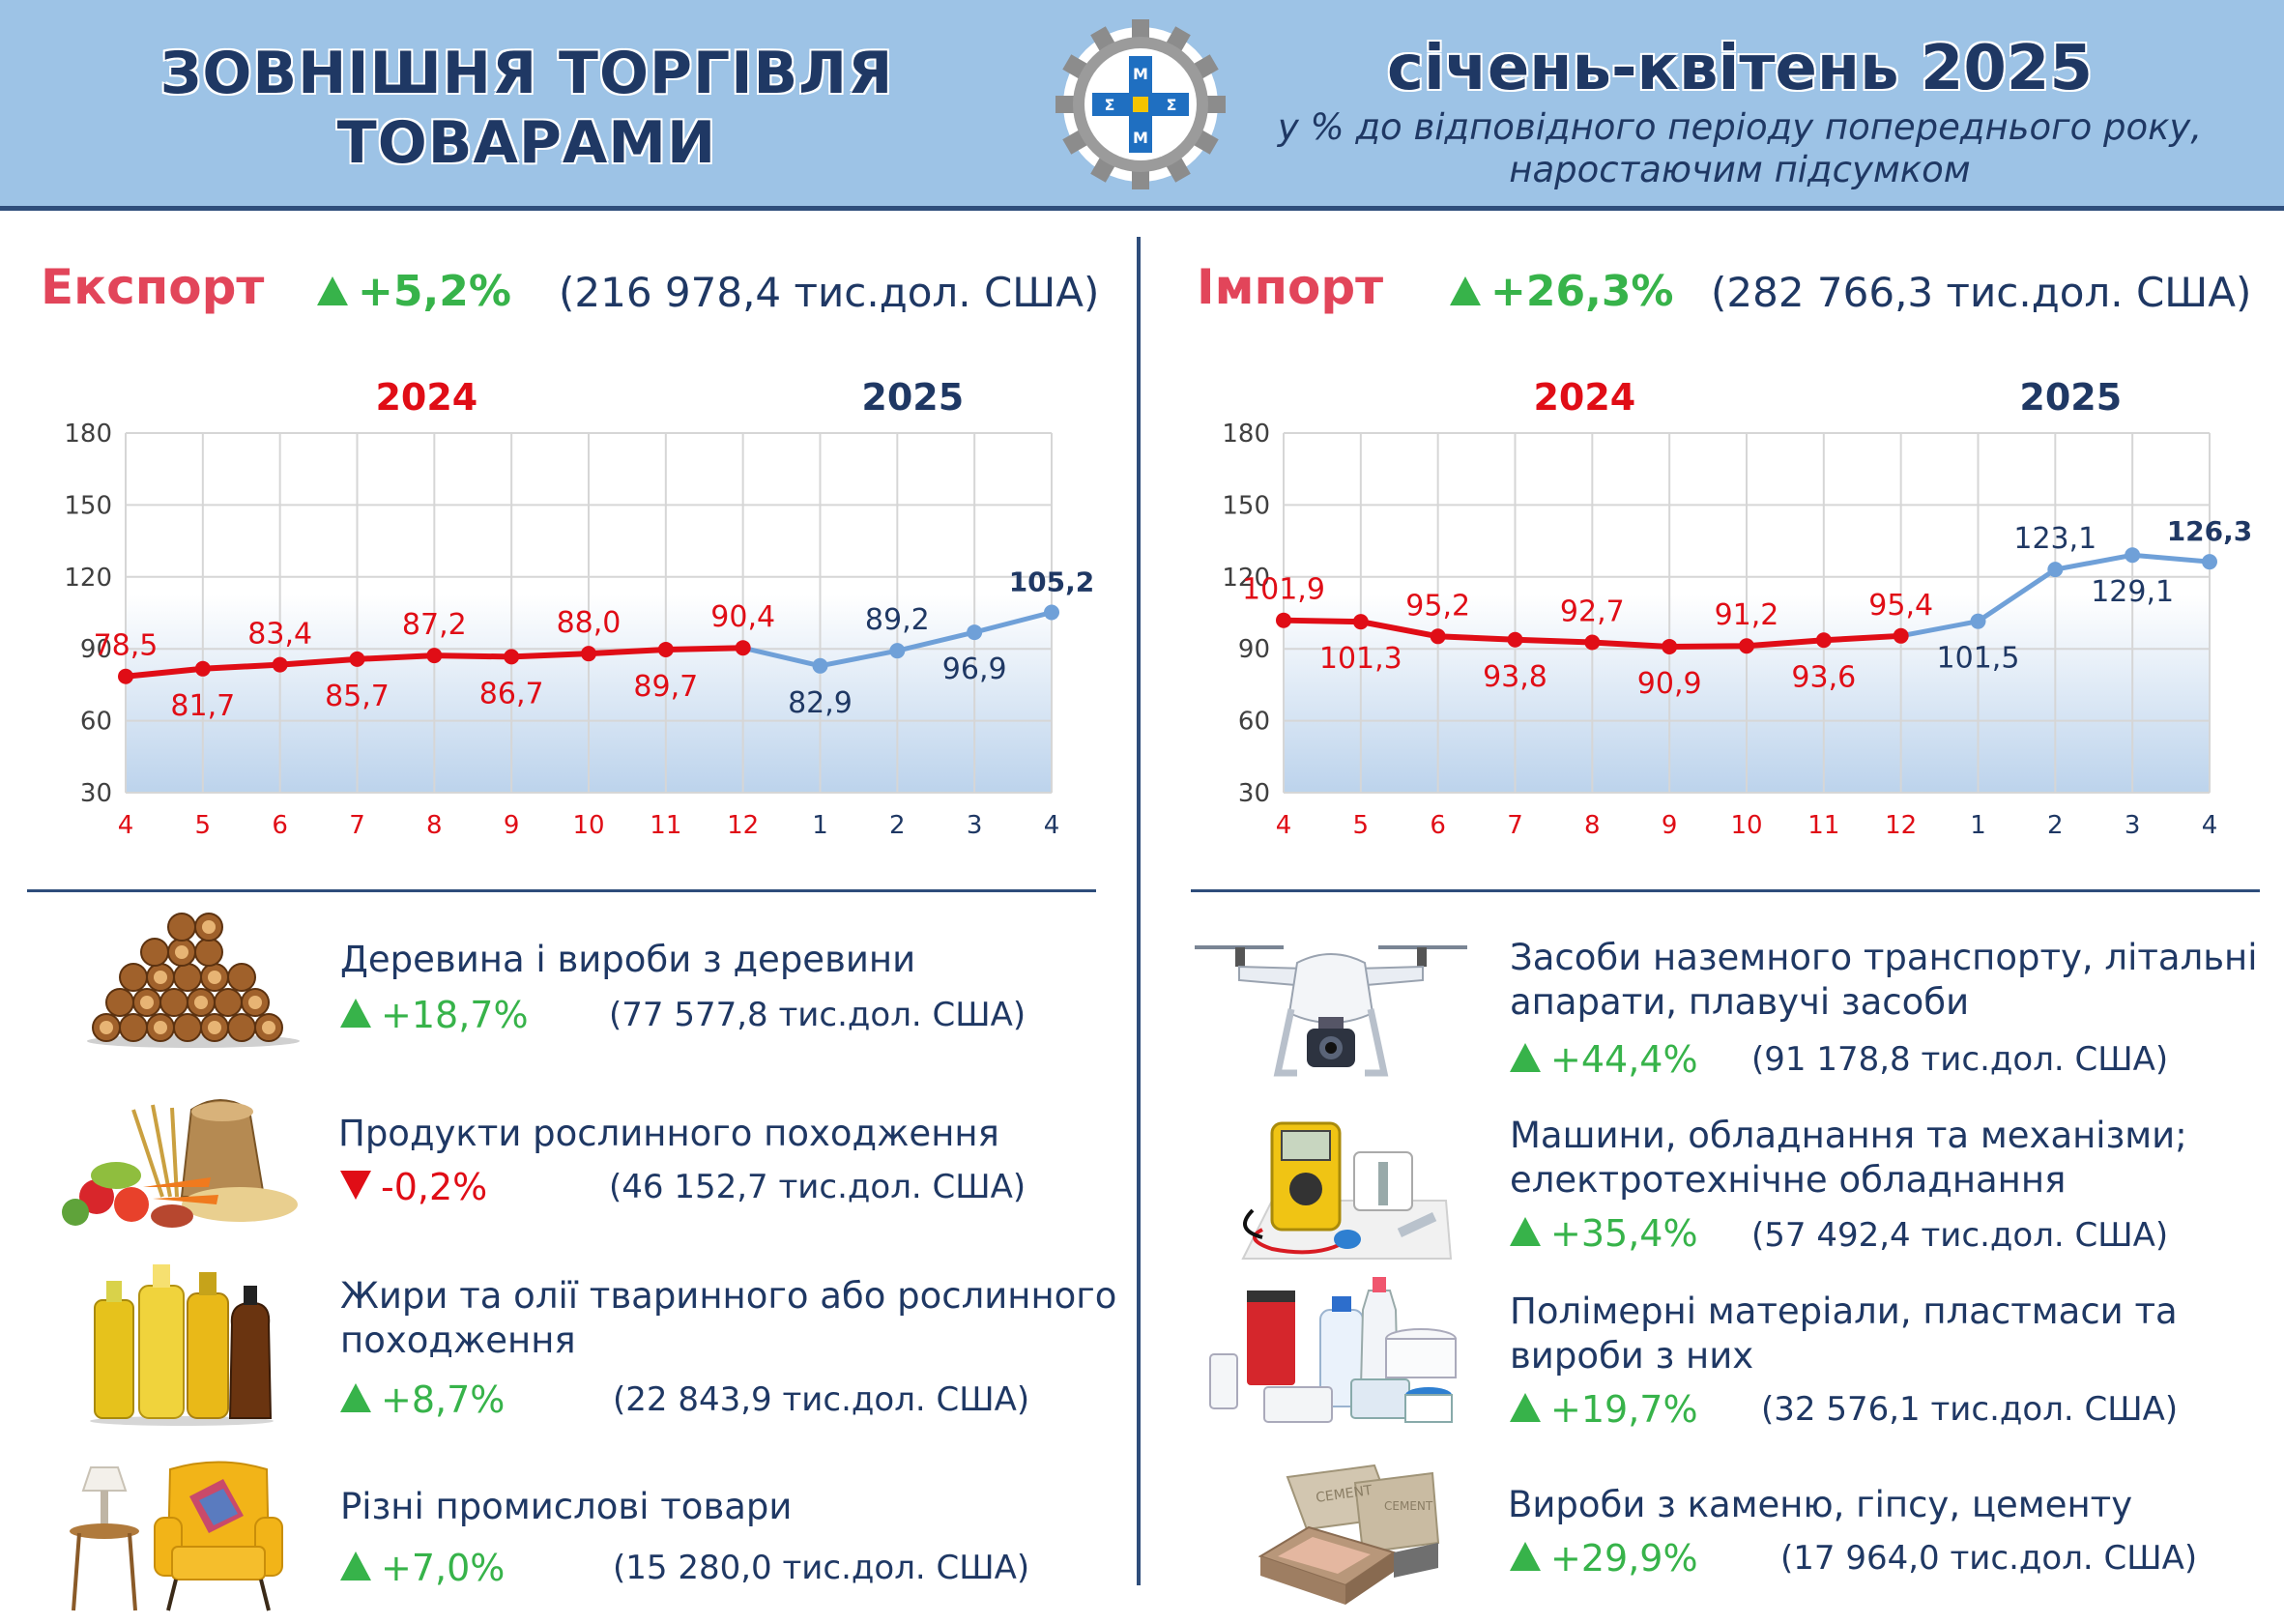 The width and height of the screenshot is (2284, 1624). Describe the element at coordinates (527, 109) in the screenshot. I see `page-title: ЗОВНІШНЯ ТОРГІВЛЯ ТОВАРАМИ` at that location.